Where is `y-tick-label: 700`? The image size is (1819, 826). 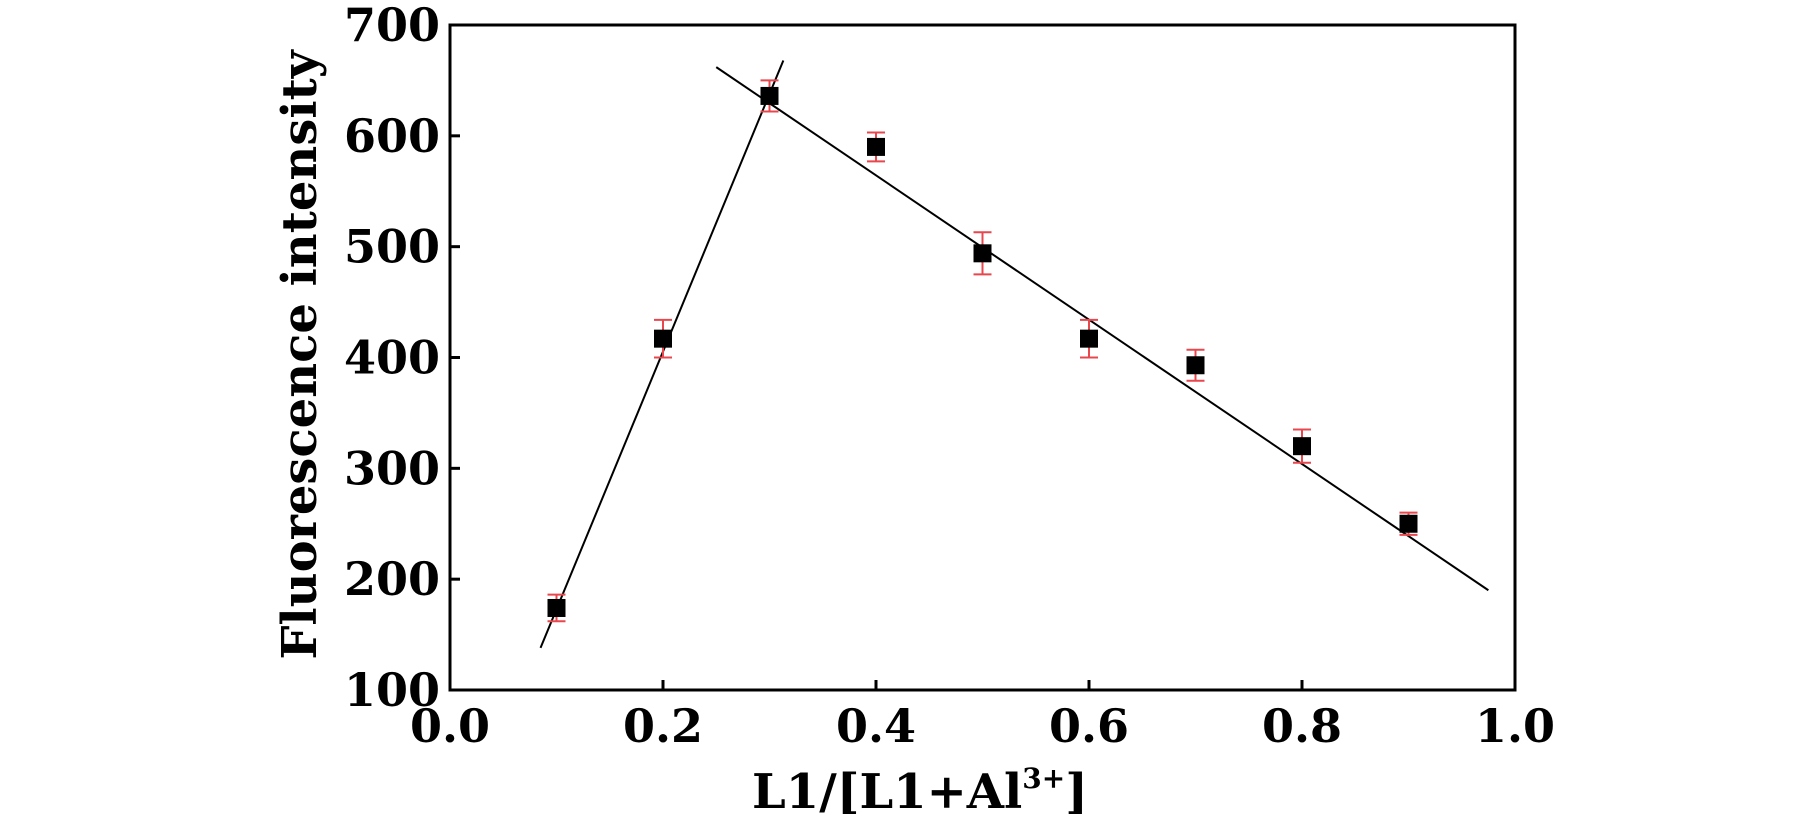 y-tick-label: 700 is located at coordinates (392, 26).